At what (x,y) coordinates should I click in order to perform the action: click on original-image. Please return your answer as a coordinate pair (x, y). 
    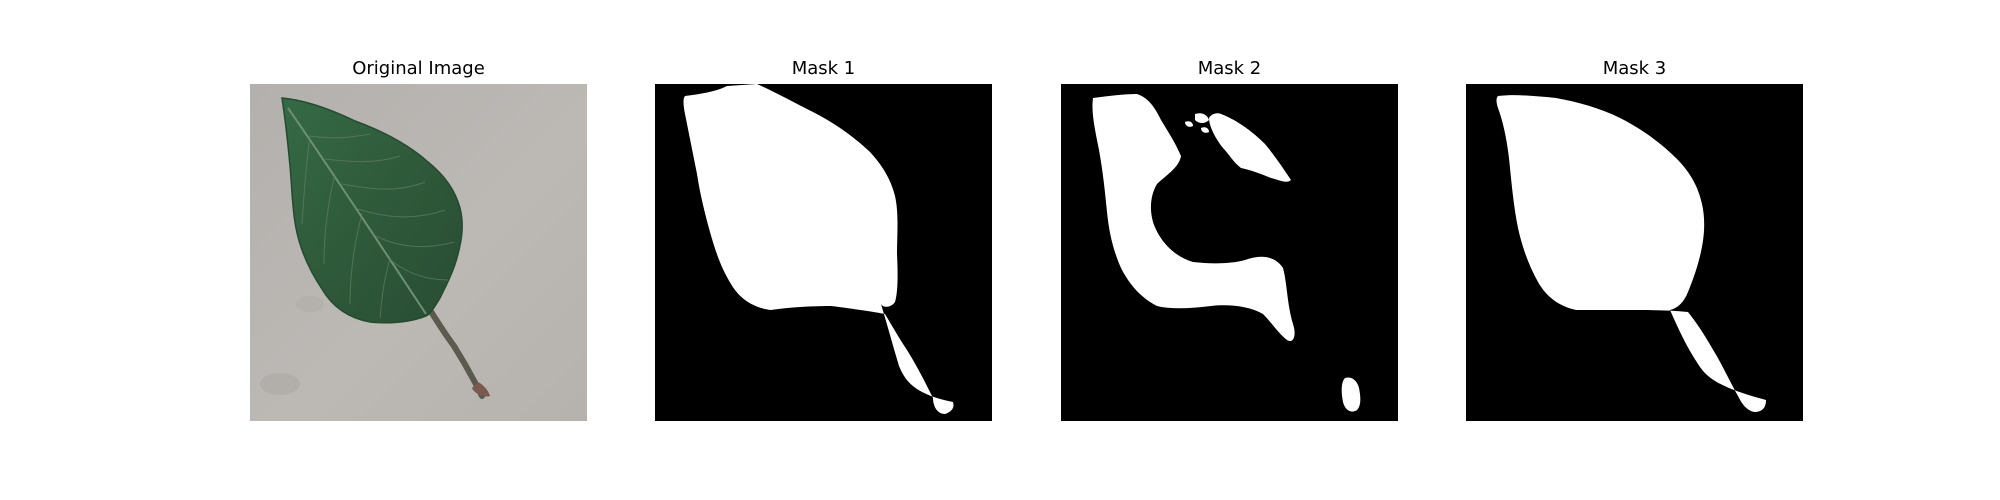
    Looking at the image, I should click on (418, 252).